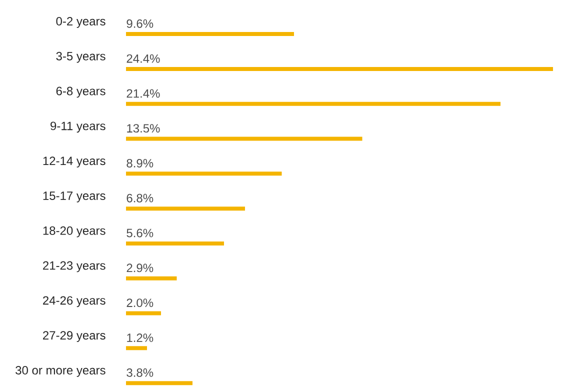 The height and width of the screenshot is (389, 568). What do you see at coordinates (140, 198) in the screenshot?
I see `data-label: 6.8%` at bounding box center [140, 198].